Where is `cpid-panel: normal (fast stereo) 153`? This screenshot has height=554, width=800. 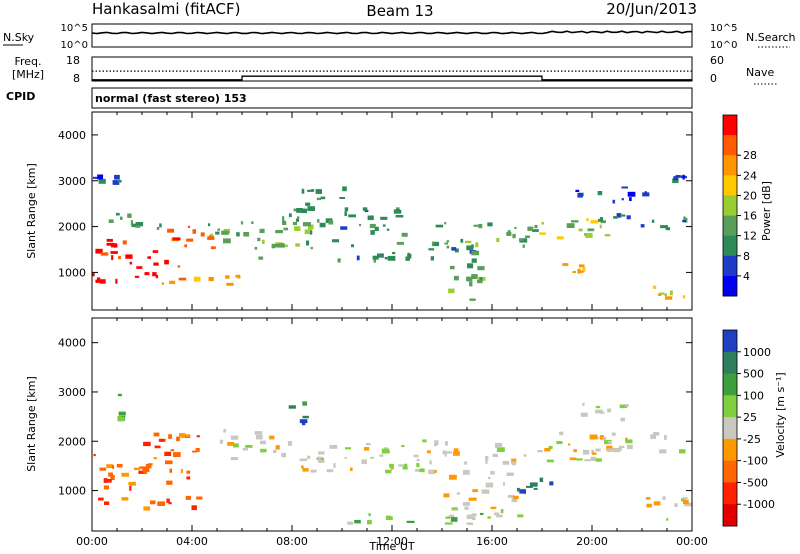 cpid-panel: normal (fast stereo) 153 is located at coordinates (392, 98).